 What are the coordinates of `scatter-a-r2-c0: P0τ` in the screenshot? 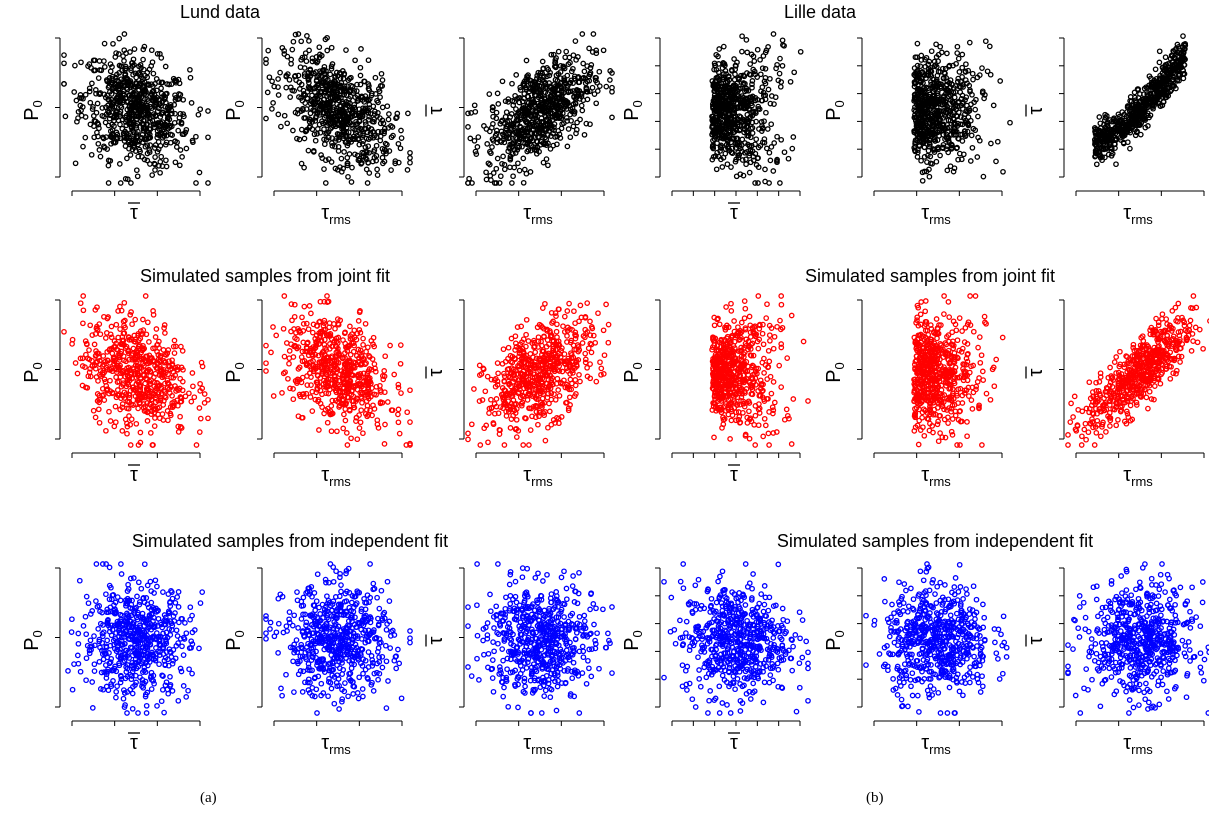 It's located at (113, 657).